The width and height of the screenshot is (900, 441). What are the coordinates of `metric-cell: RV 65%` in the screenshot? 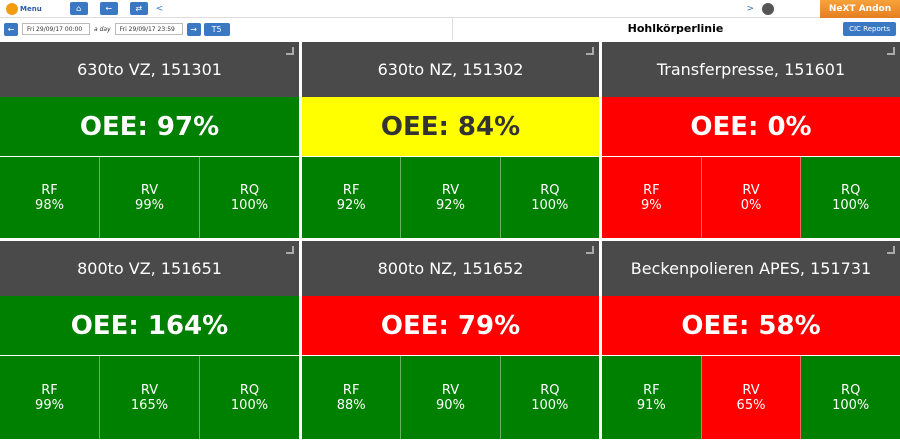 It's located at (751, 397).